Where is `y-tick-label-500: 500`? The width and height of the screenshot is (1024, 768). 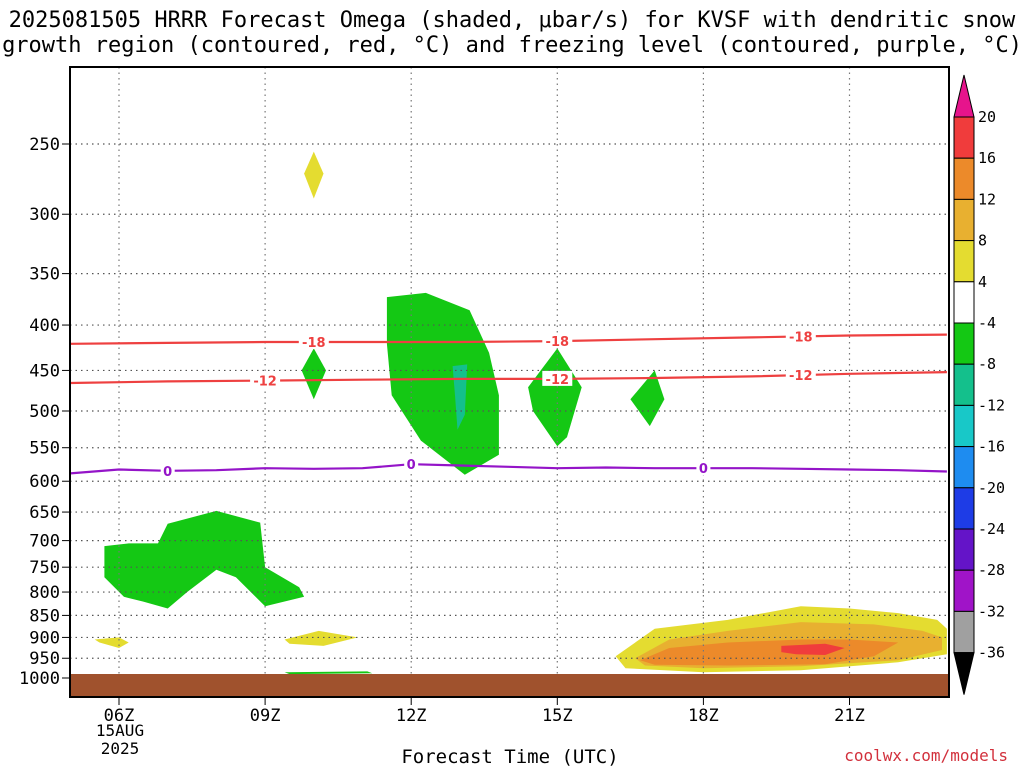 y-tick-label-500: 500 is located at coordinates (44, 412).